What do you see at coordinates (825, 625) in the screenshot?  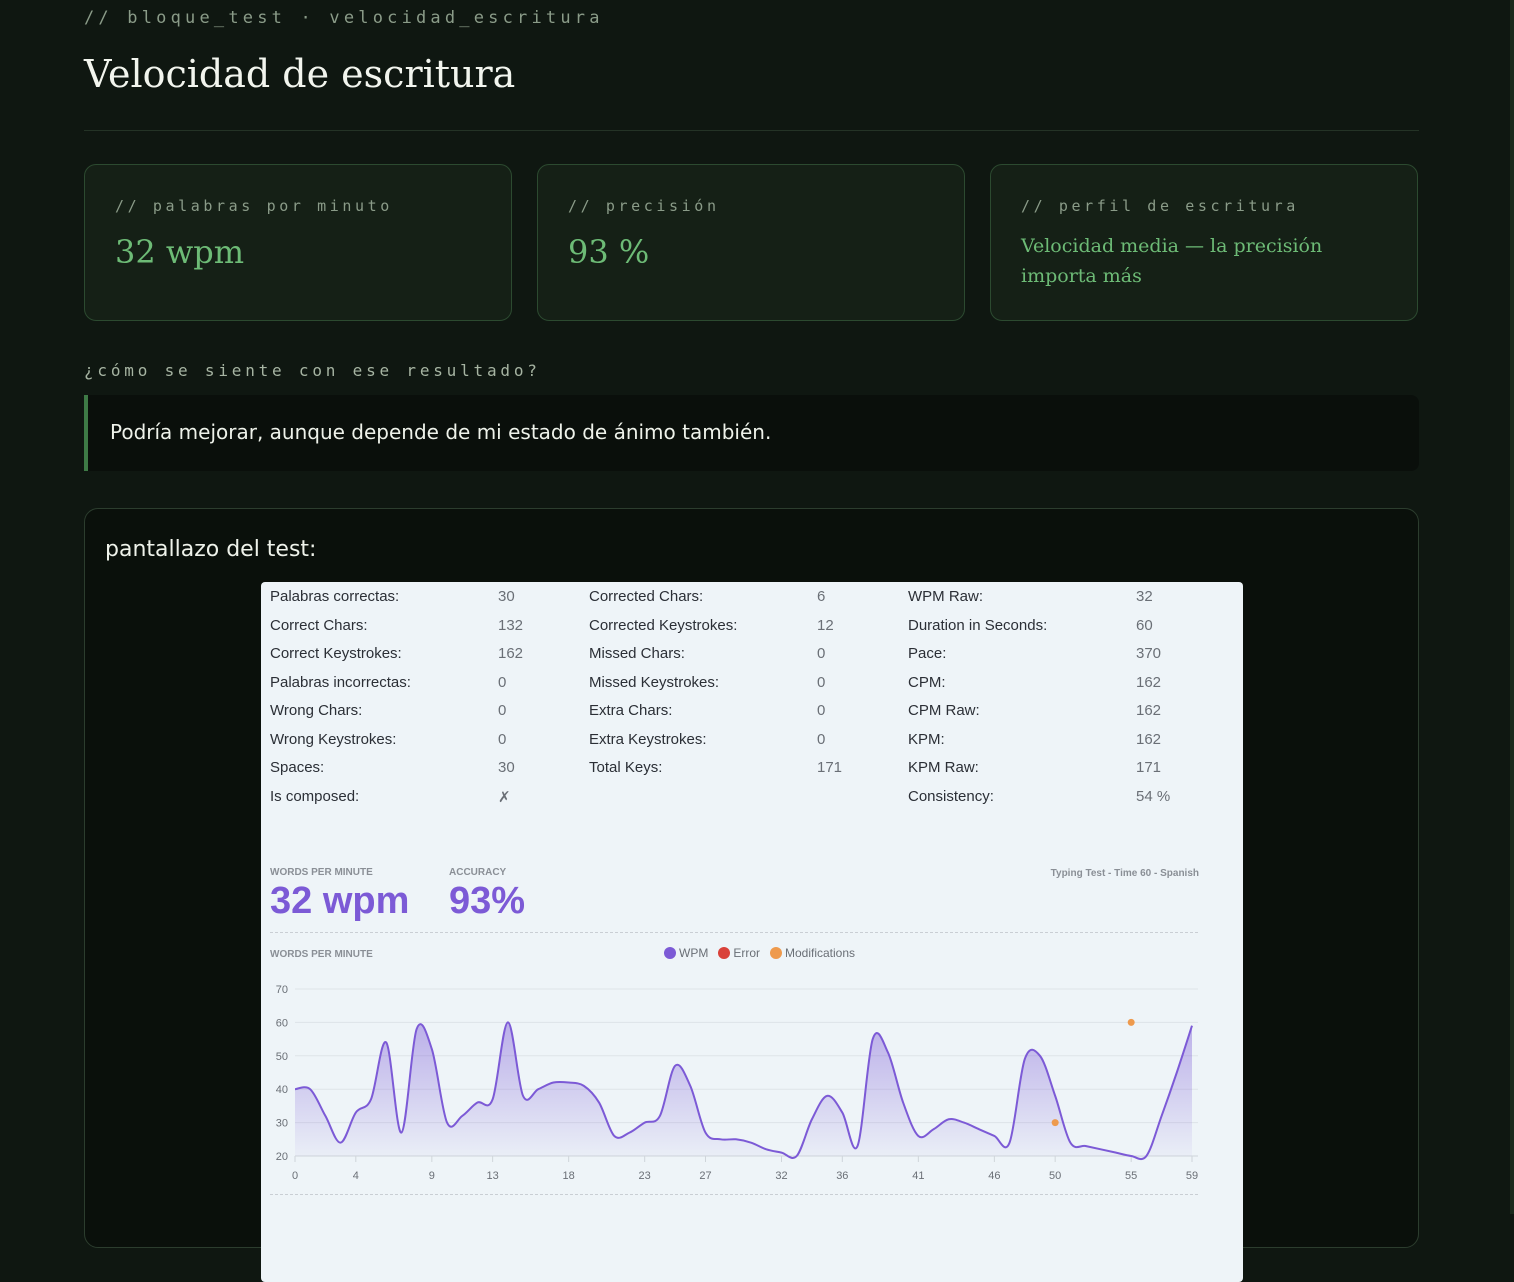 I see `stat-value: 12` at bounding box center [825, 625].